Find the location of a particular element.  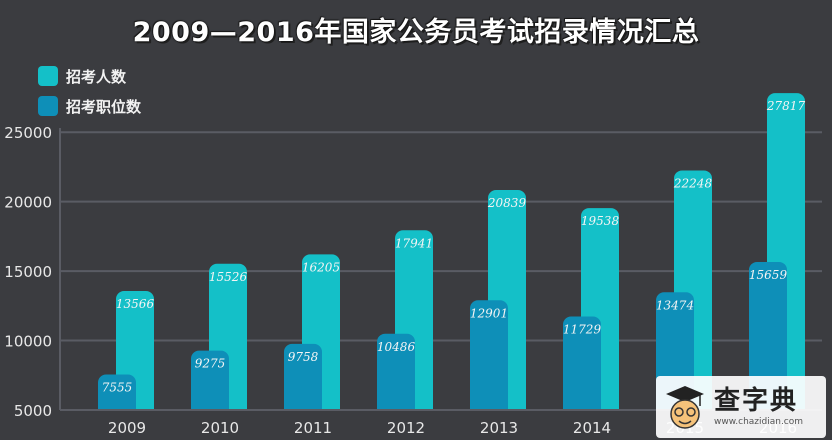

value-label-applicants: 27817 is located at coordinates (786, 106).